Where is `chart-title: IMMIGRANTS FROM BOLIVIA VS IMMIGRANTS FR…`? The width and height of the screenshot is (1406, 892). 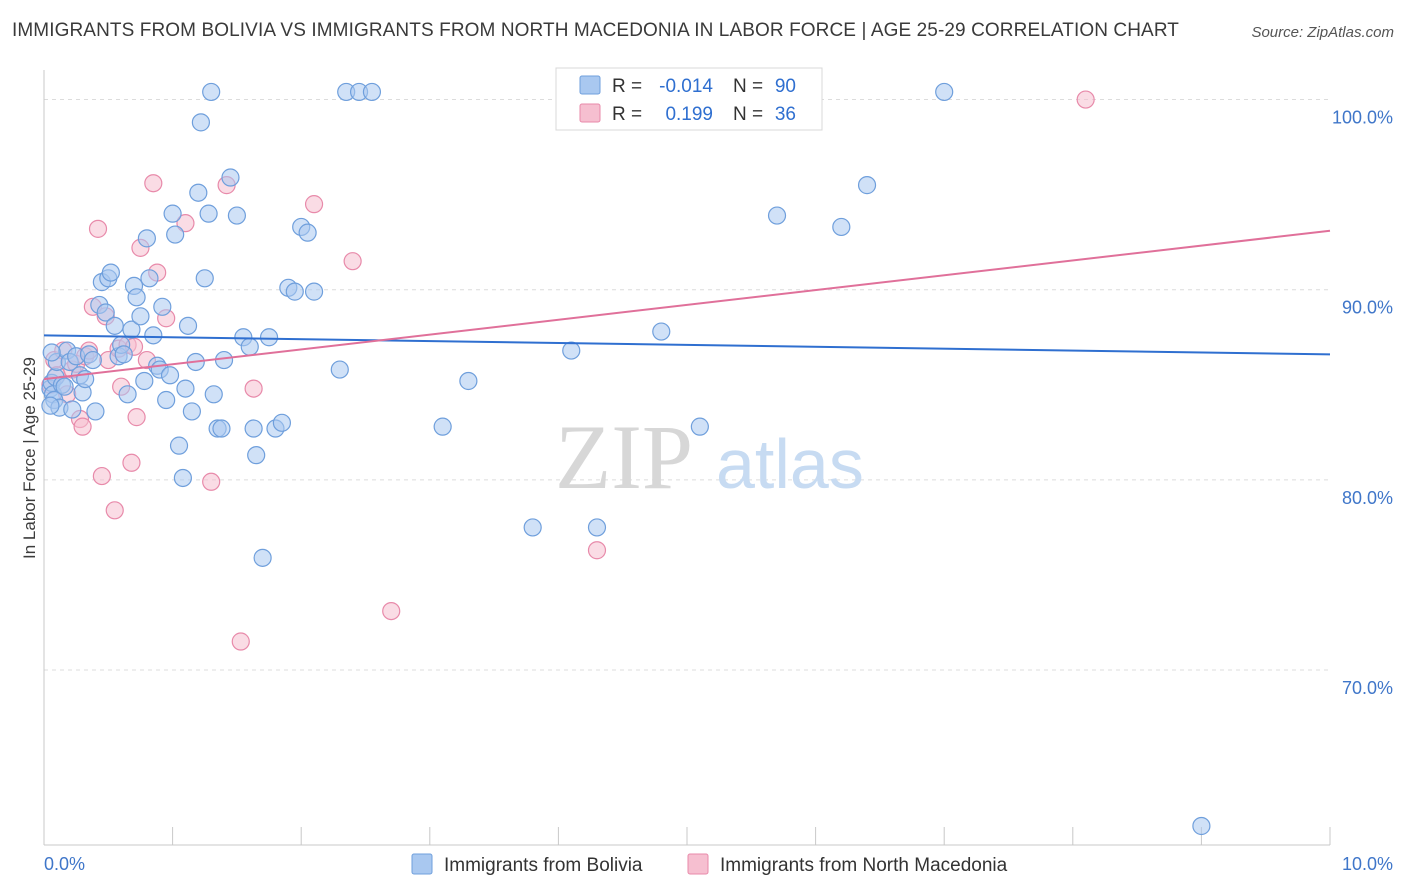 chart-title: IMMIGRANTS FROM BOLIVIA VS IMMIGRANTS FR… is located at coordinates (596, 30).